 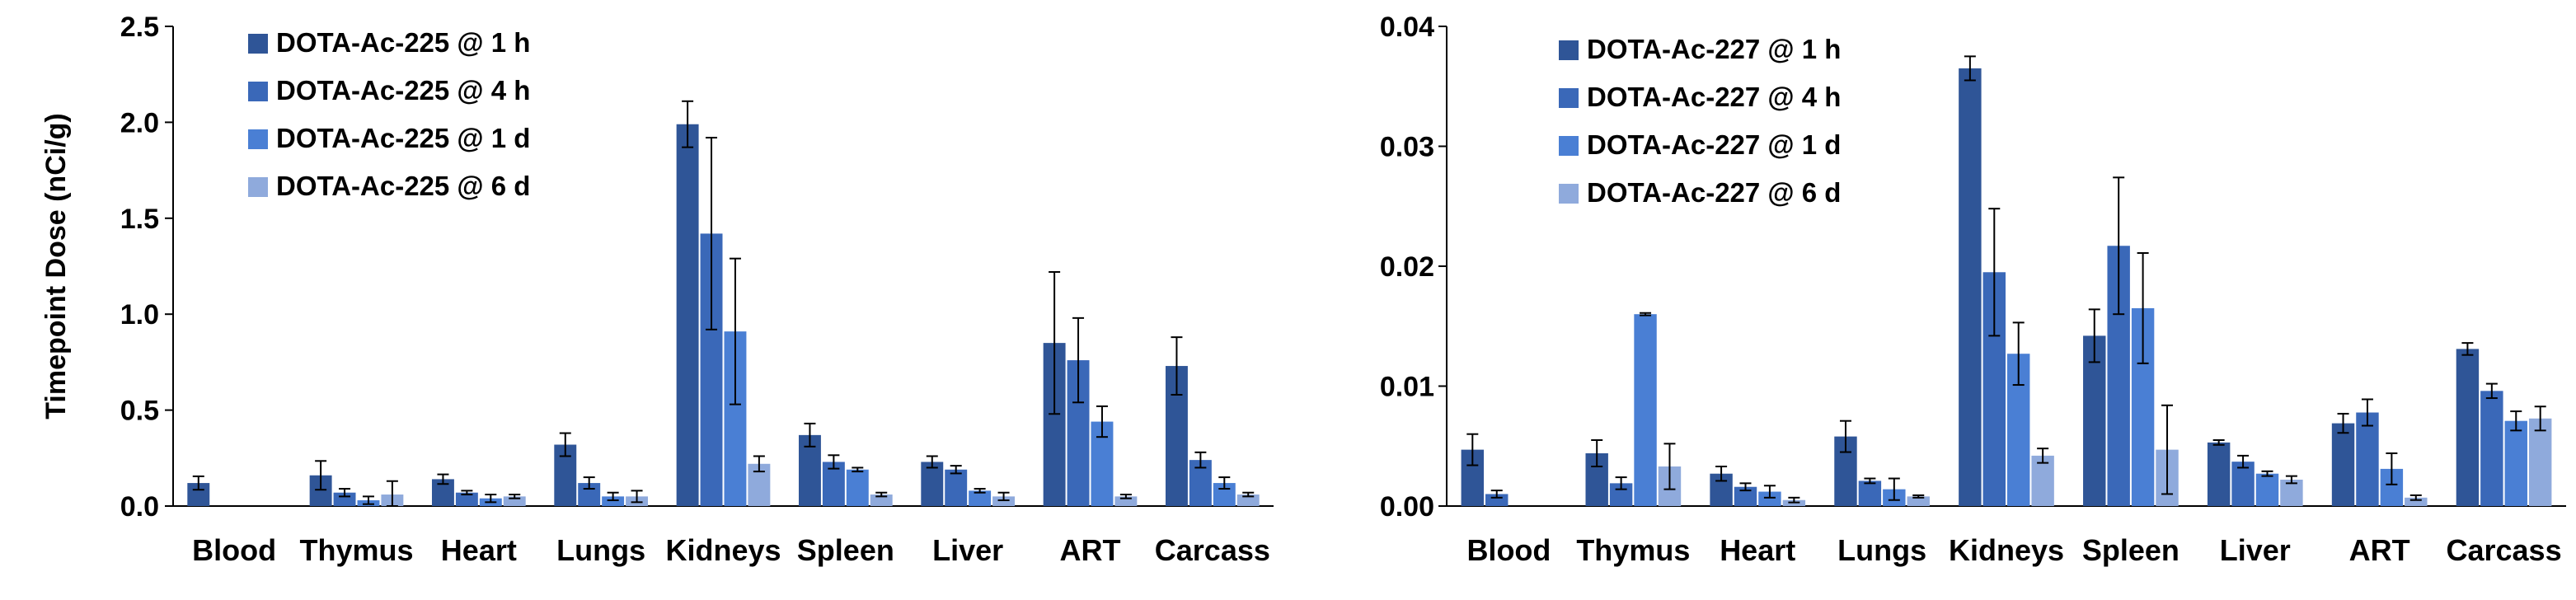 I want to click on legend-label: DOTA-Ac-227 @ 1 d, so click(x=1714, y=144).